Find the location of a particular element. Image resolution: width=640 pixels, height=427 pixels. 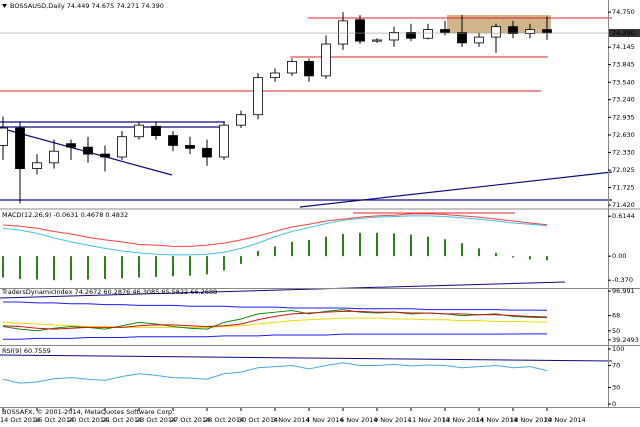

y-tick-label: 73.240 is located at coordinates (623, 100).